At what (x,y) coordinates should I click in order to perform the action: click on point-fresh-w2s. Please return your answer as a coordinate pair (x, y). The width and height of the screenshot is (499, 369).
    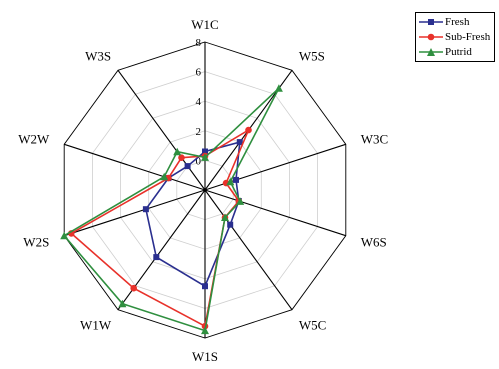
    Looking at the image, I should click on (145, 209).